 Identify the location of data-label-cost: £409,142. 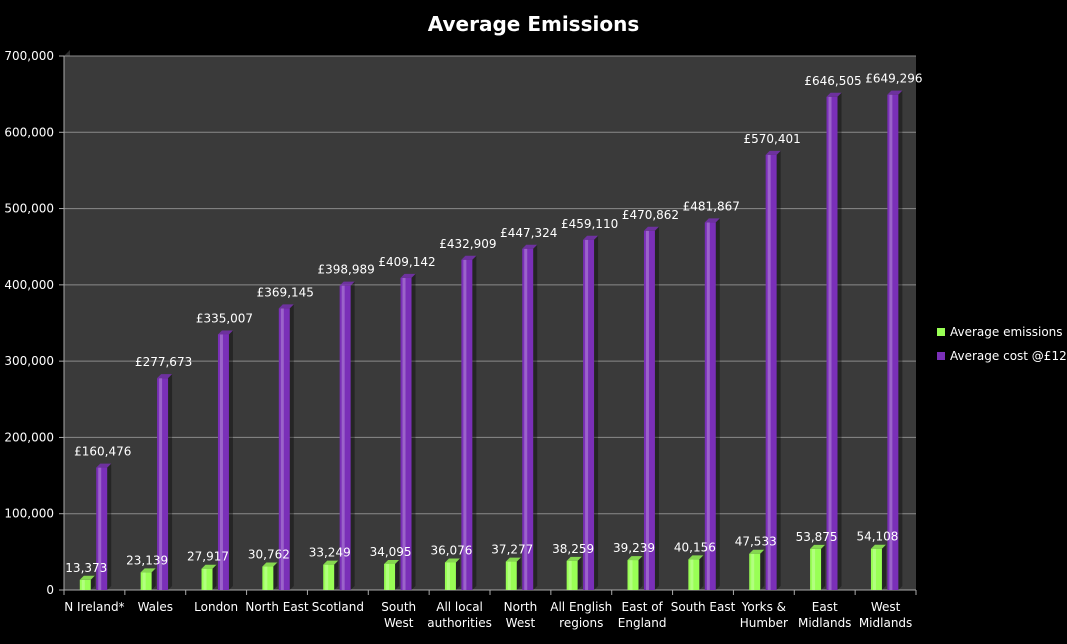
(406, 262).